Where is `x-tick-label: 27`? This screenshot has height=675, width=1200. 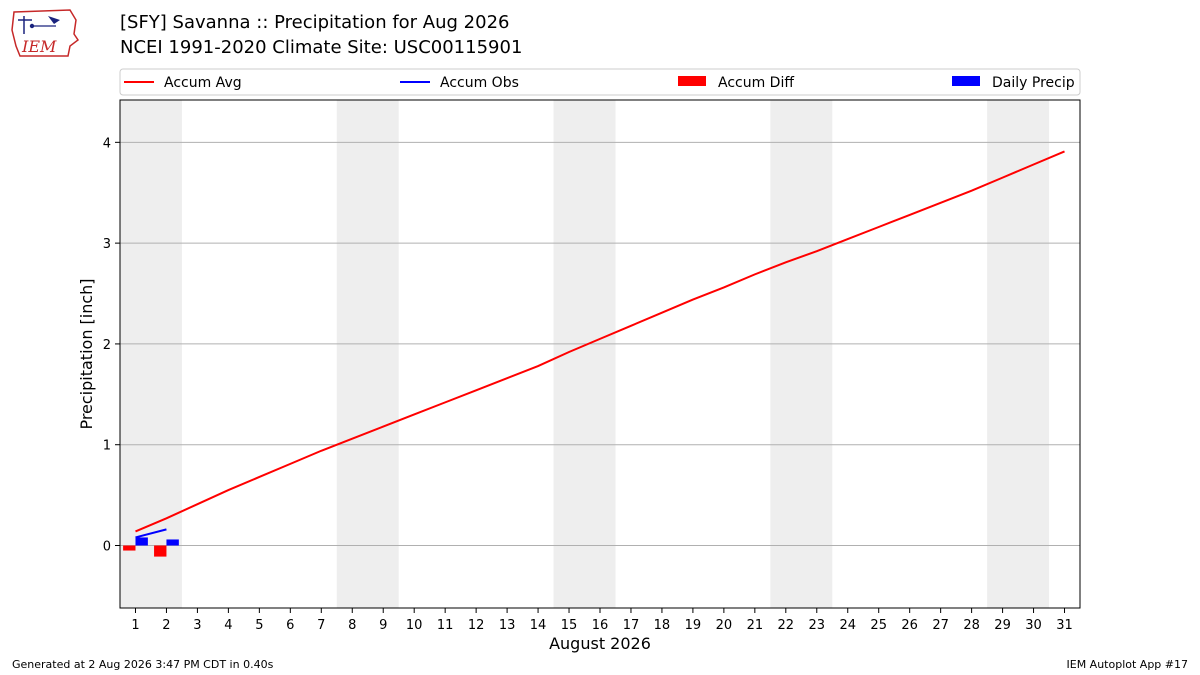
x-tick-label: 27 is located at coordinates (940, 625).